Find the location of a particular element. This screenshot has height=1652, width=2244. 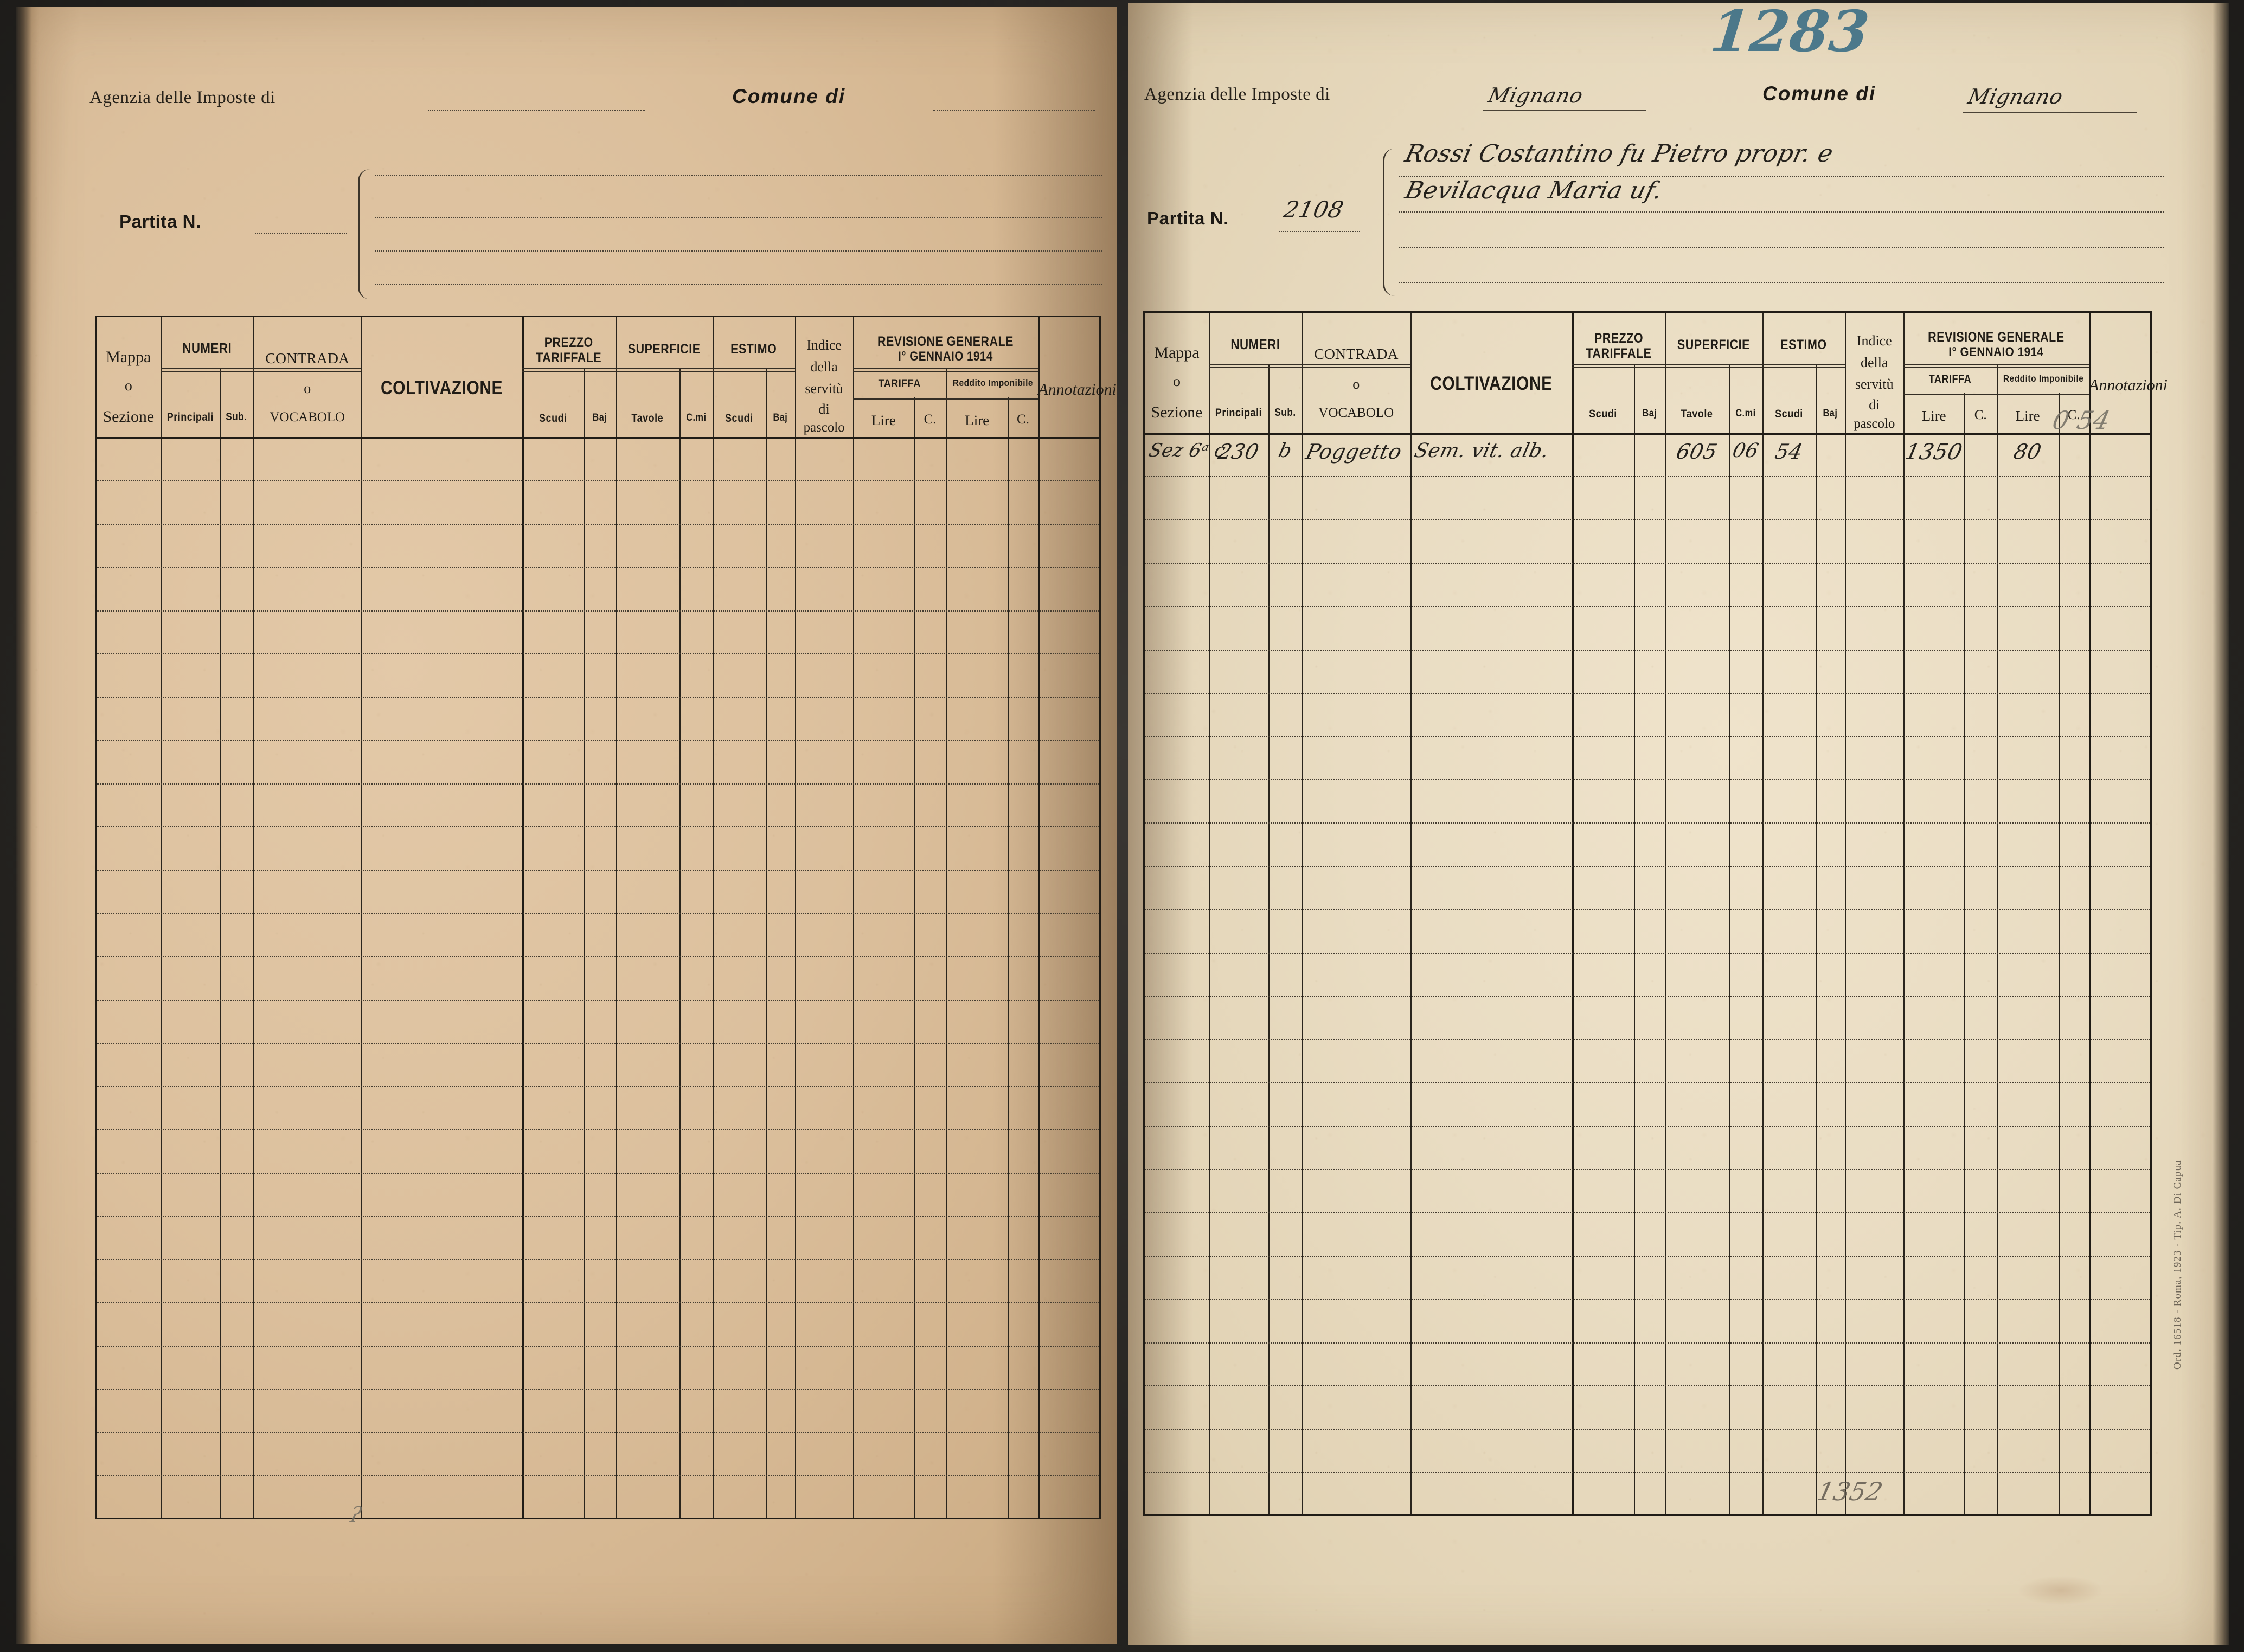

cell-mappa: Sez 6ᵃ c is located at coordinates (1187, 450).